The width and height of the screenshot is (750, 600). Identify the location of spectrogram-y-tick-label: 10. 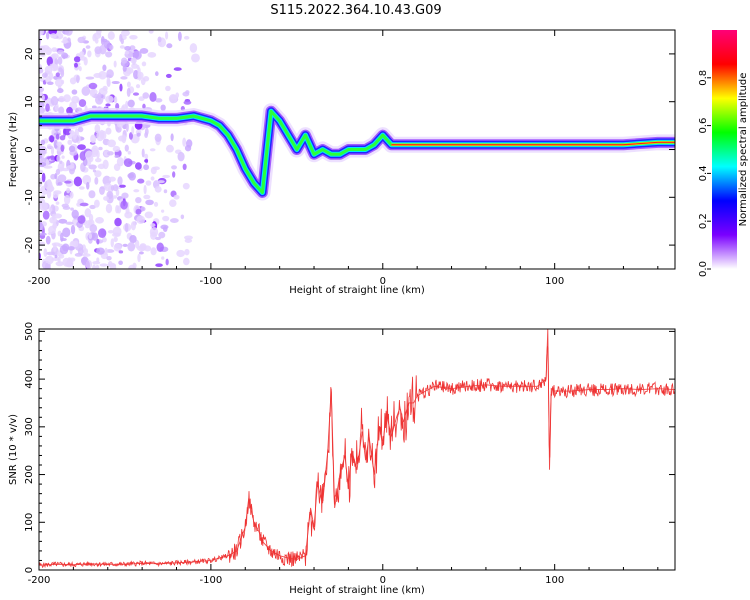
(29, 101).